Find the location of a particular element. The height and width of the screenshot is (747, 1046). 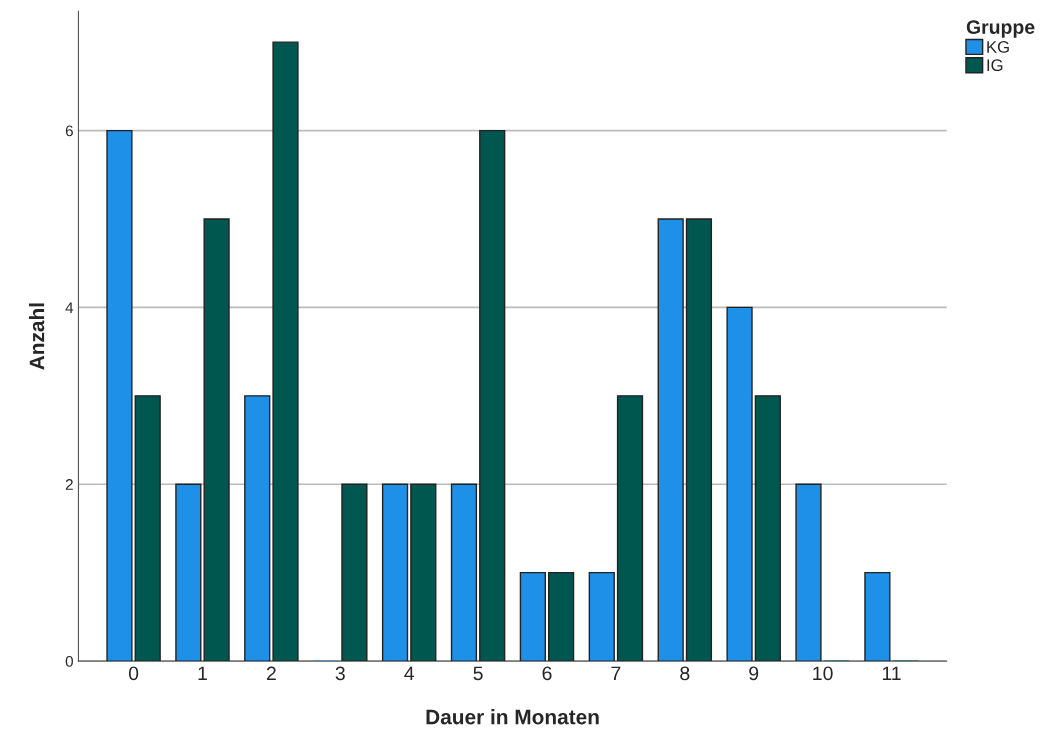

legend-title: Gruppe is located at coordinates (1000, 29).